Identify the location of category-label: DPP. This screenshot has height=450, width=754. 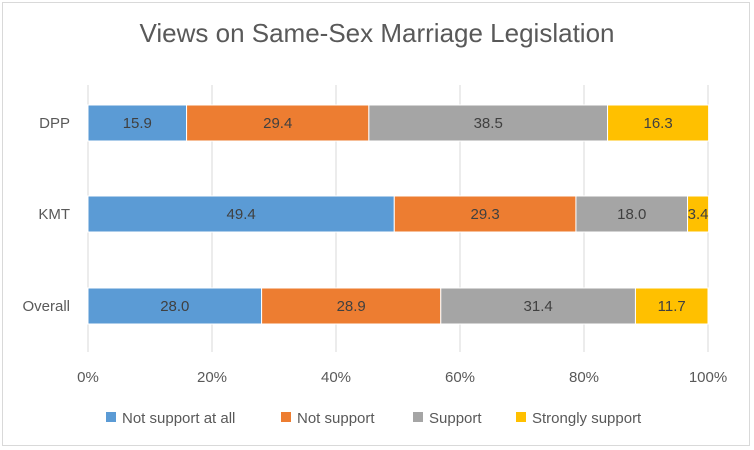
(54, 123).